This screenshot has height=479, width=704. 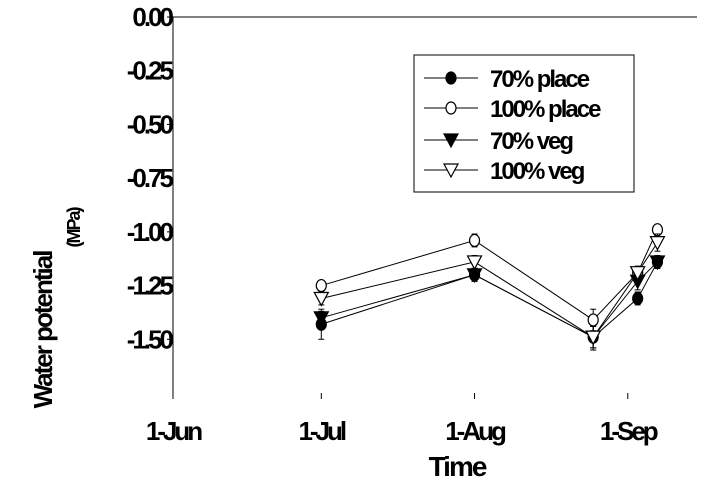 I want to click on legend-label: 70% place, so click(x=540, y=79).